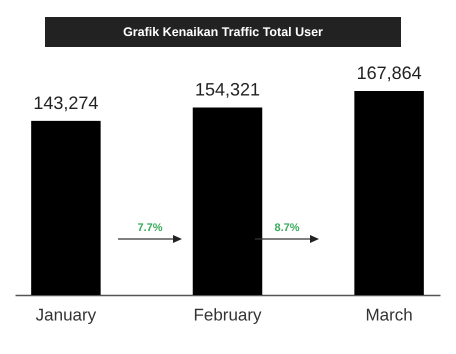 This screenshot has width=456, height=354. What do you see at coordinates (150, 228) in the screenshot?
I see `annotation: 7.7%` at bounding box center [150, 228].